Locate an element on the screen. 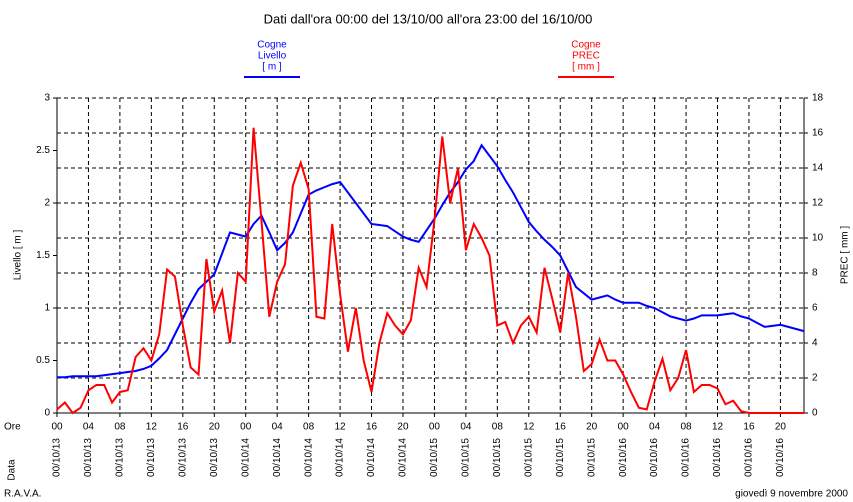 The width and height of the screenshot is (853, 502). y2-tick-label: 18 is located at coordinates (818, 98).